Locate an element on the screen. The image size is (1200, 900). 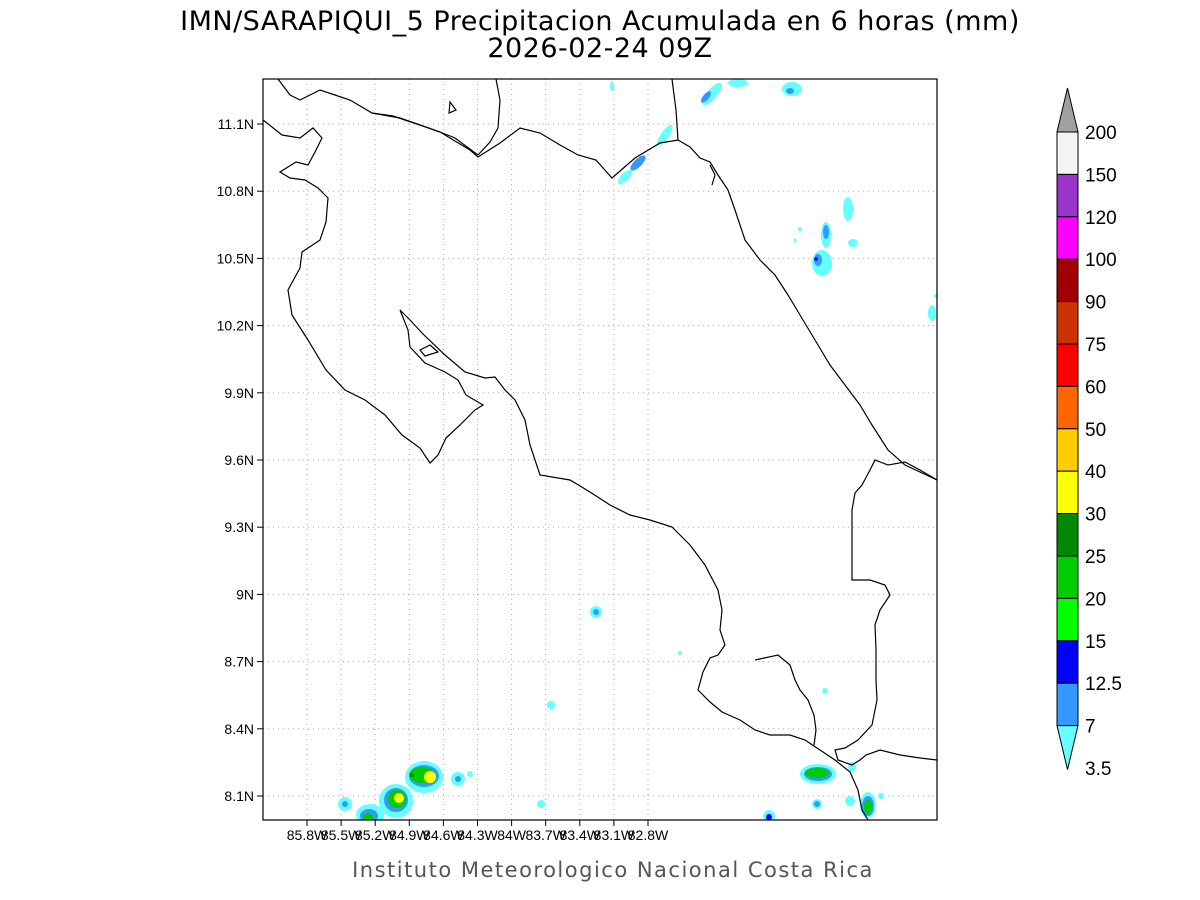
osa-peninsula-coast is located at coordinates (785, 700).